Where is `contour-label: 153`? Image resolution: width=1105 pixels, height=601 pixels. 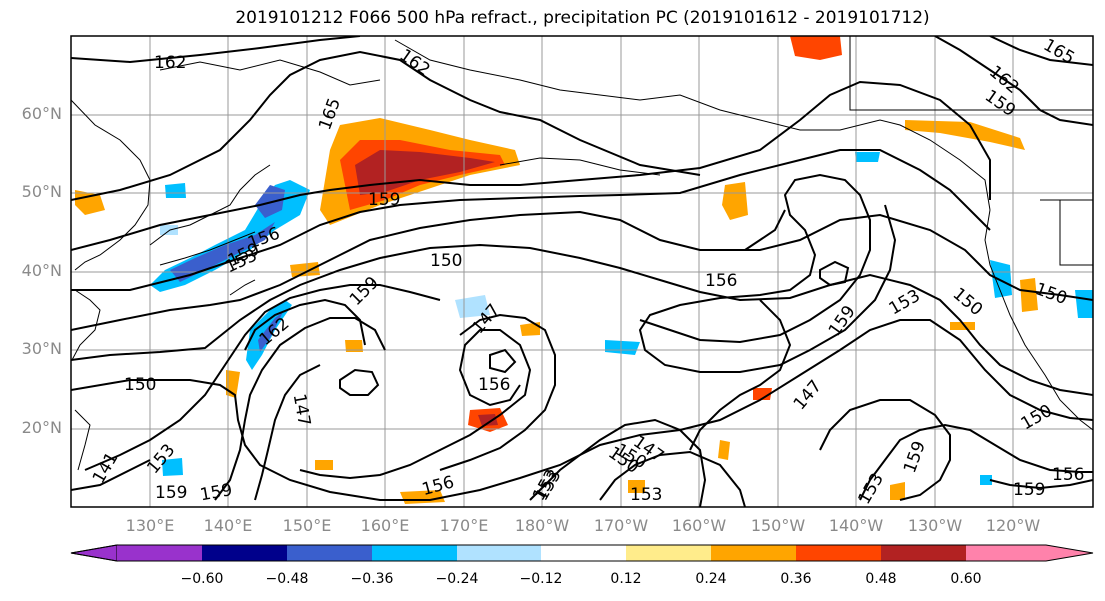 contour-label: 153 is located at coordinates (646, 495).